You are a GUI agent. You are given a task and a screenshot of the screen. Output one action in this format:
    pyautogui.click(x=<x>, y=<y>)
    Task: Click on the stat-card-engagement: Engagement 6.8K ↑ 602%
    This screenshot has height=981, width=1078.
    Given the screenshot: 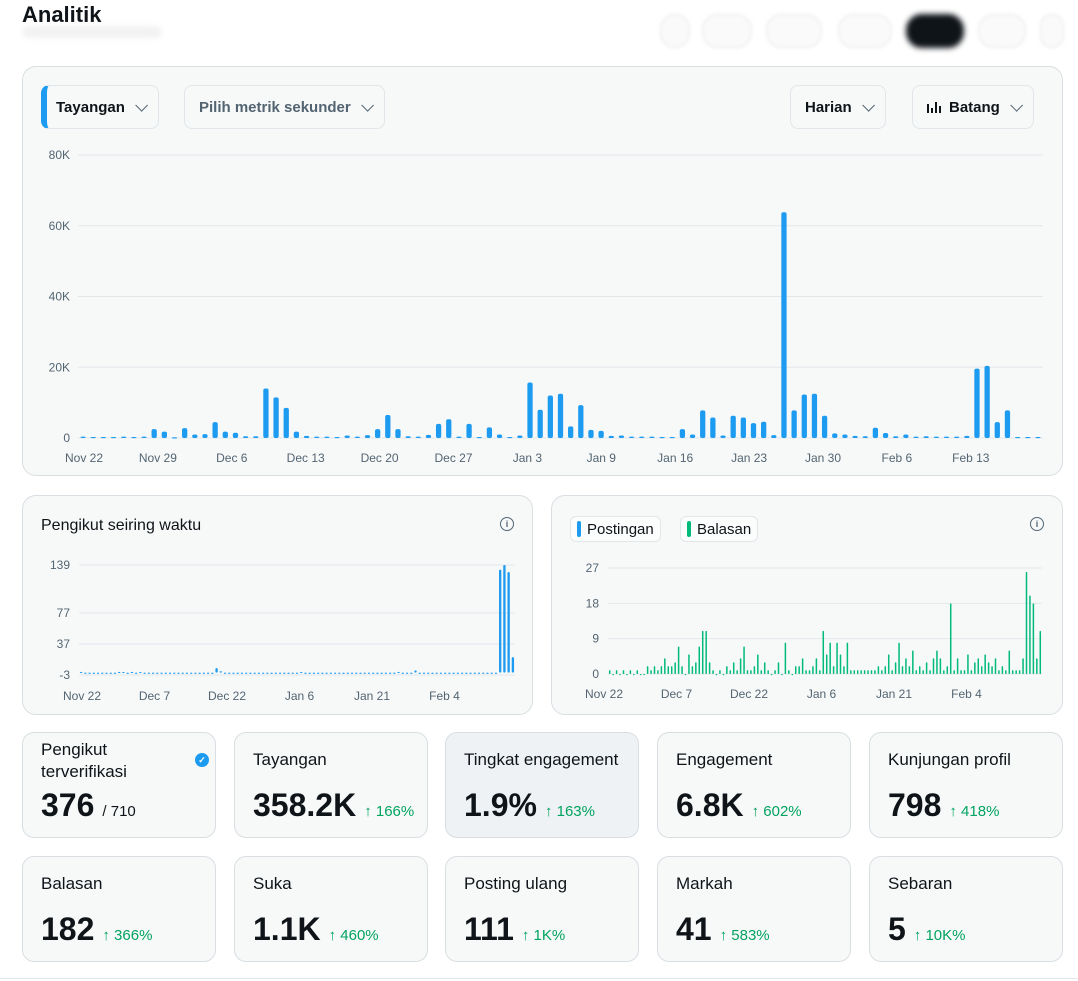 What is the action you would take?
    pyautogui.click(x=754, y=785)
    